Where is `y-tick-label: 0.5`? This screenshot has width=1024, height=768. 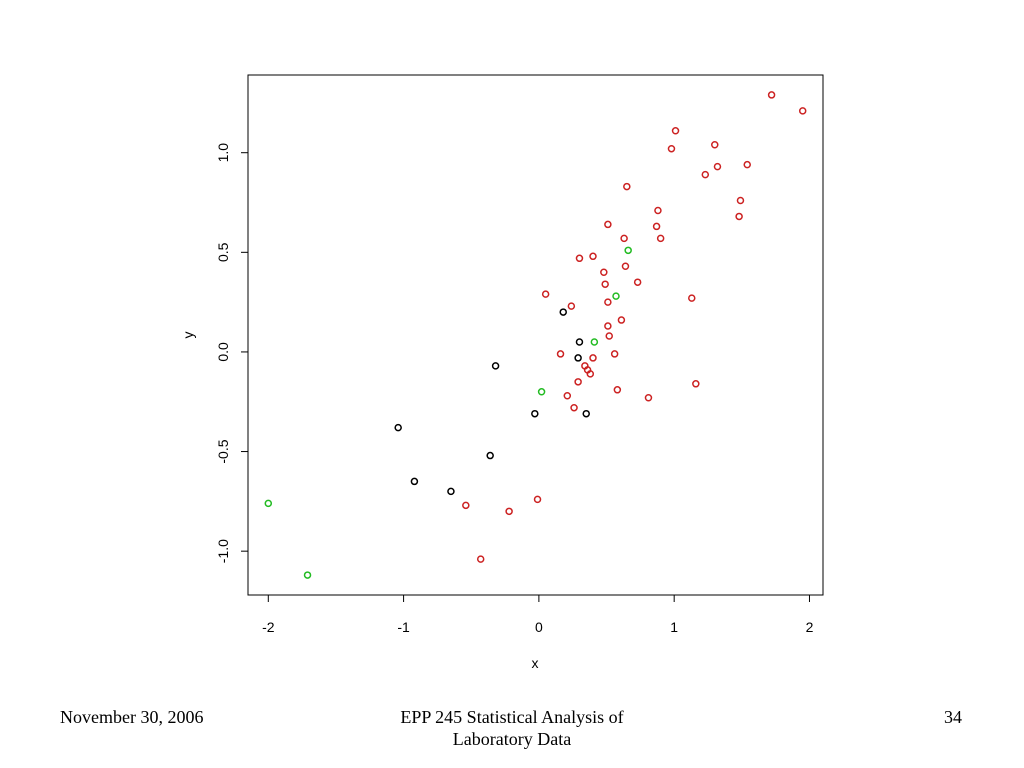 y-tick-label: 0.5 is located at coordinates (223, 252).